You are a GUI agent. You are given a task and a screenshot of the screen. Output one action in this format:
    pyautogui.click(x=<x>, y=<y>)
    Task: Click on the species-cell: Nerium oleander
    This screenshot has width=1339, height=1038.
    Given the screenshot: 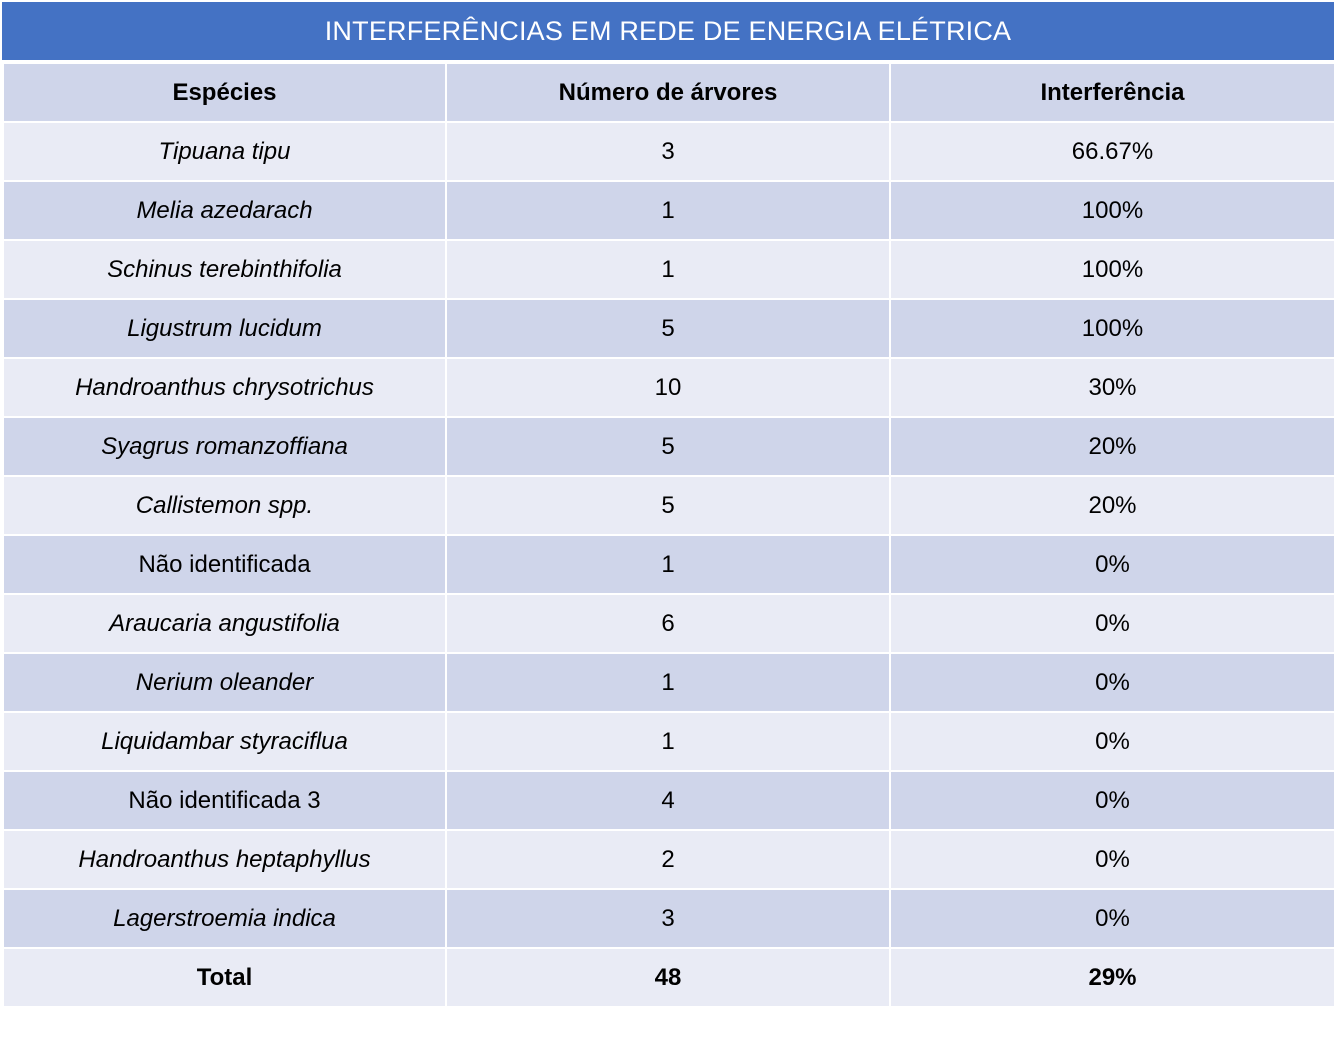 What is the action you would take?
    pyautogui.click(x=224, y=682)
    